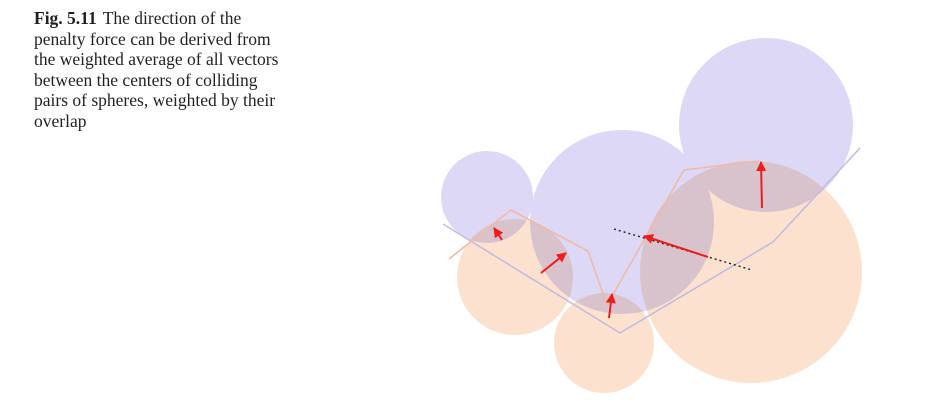 The height and width of the screenshot is (404, 931). What do you see at coordinates (65, 18) in the screenshot?
I see `figure-label: Fig. 5.11` at bounding box center [65, 18].